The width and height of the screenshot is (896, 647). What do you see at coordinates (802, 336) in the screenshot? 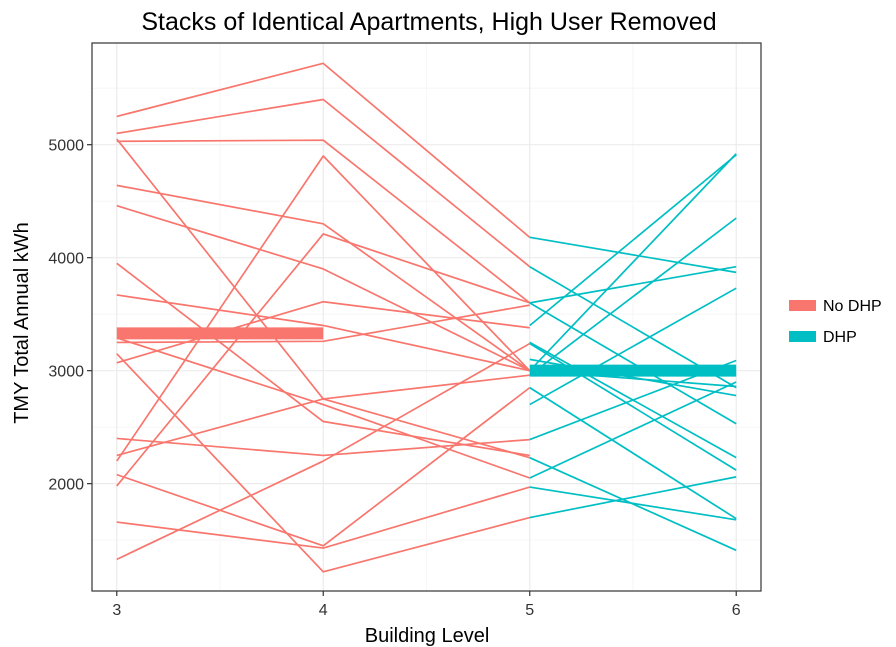
I see `legend-swatch-dhp` at bounding box center [802, 336].